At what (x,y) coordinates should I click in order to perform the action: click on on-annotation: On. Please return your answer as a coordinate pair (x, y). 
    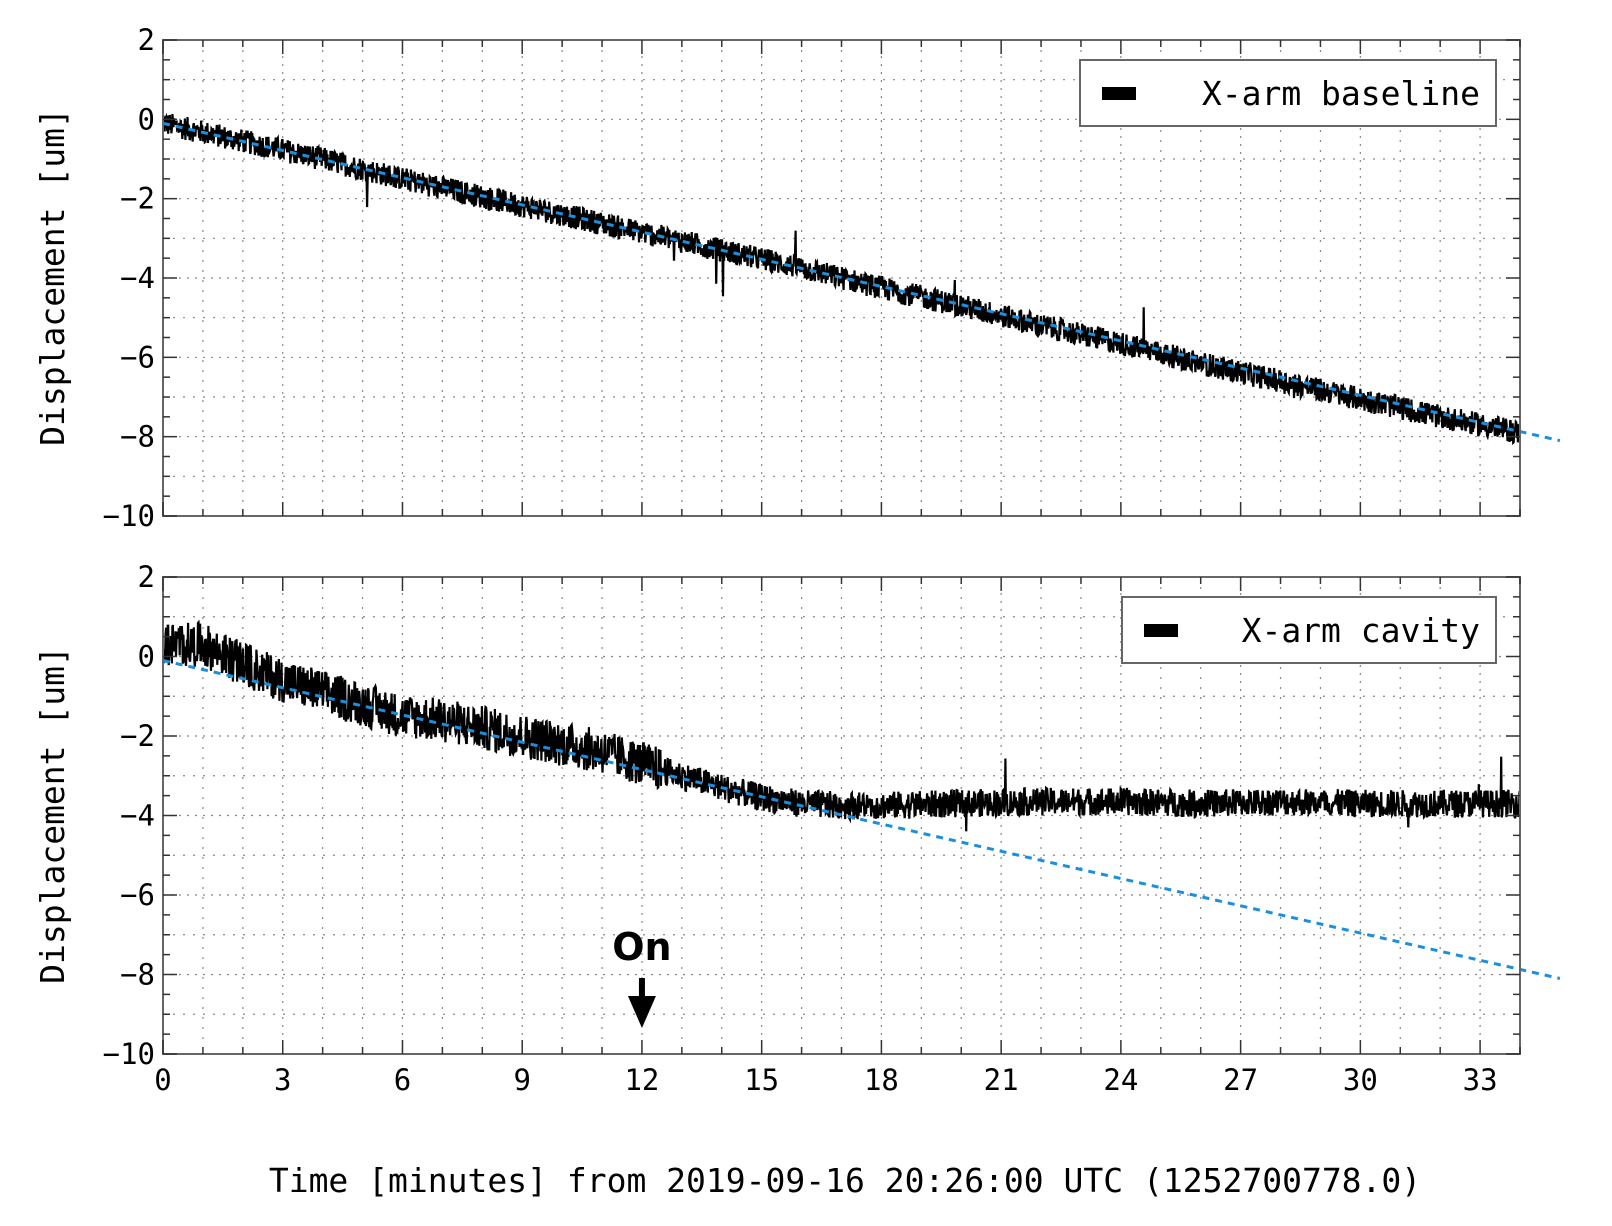
    Looking at the image, I should click on (642, 976).